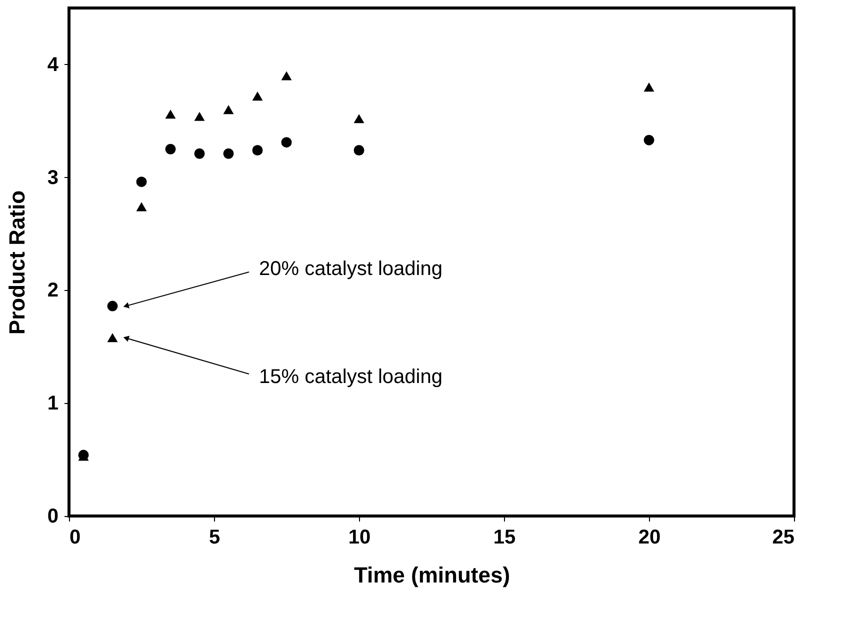  Describe the element at coordinates (52, 403) in the screenshot. I see `y-tick-label: 1` at that location.